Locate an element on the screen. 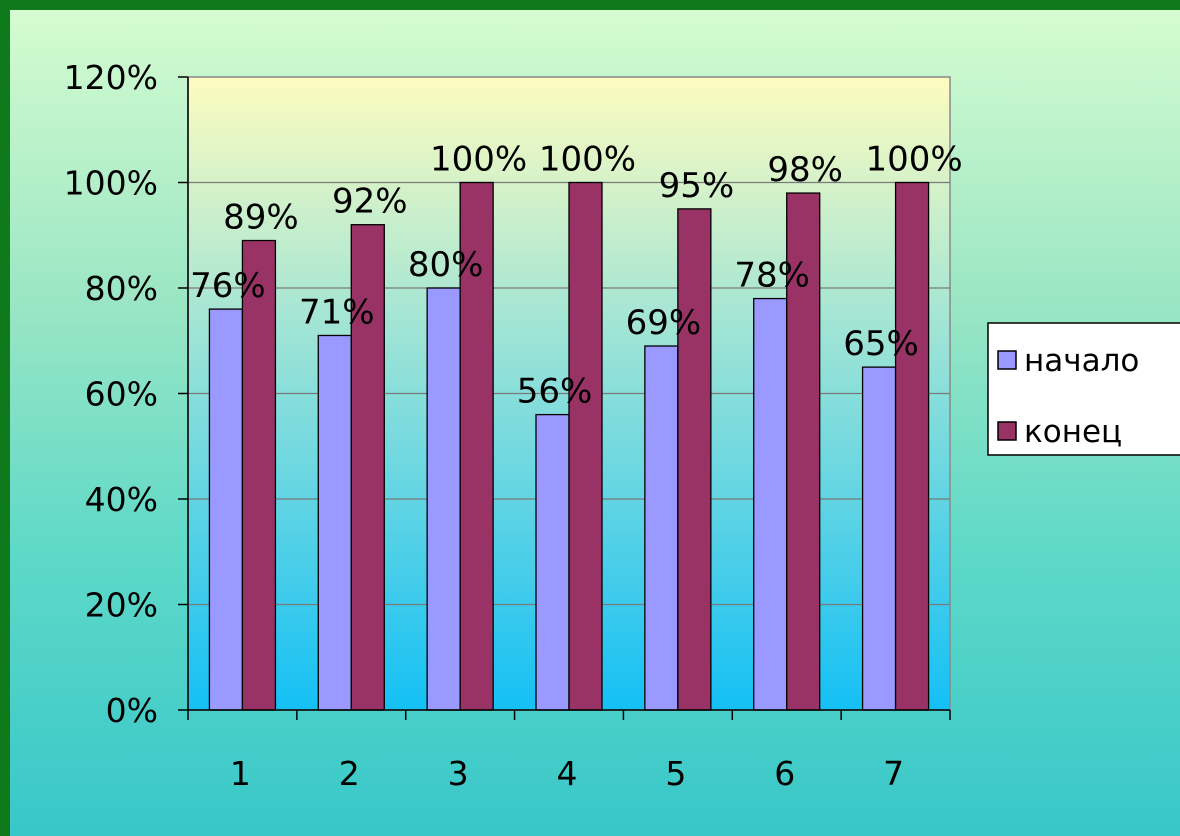  x-tick-label: 1 is located at coordinates (240, 773).